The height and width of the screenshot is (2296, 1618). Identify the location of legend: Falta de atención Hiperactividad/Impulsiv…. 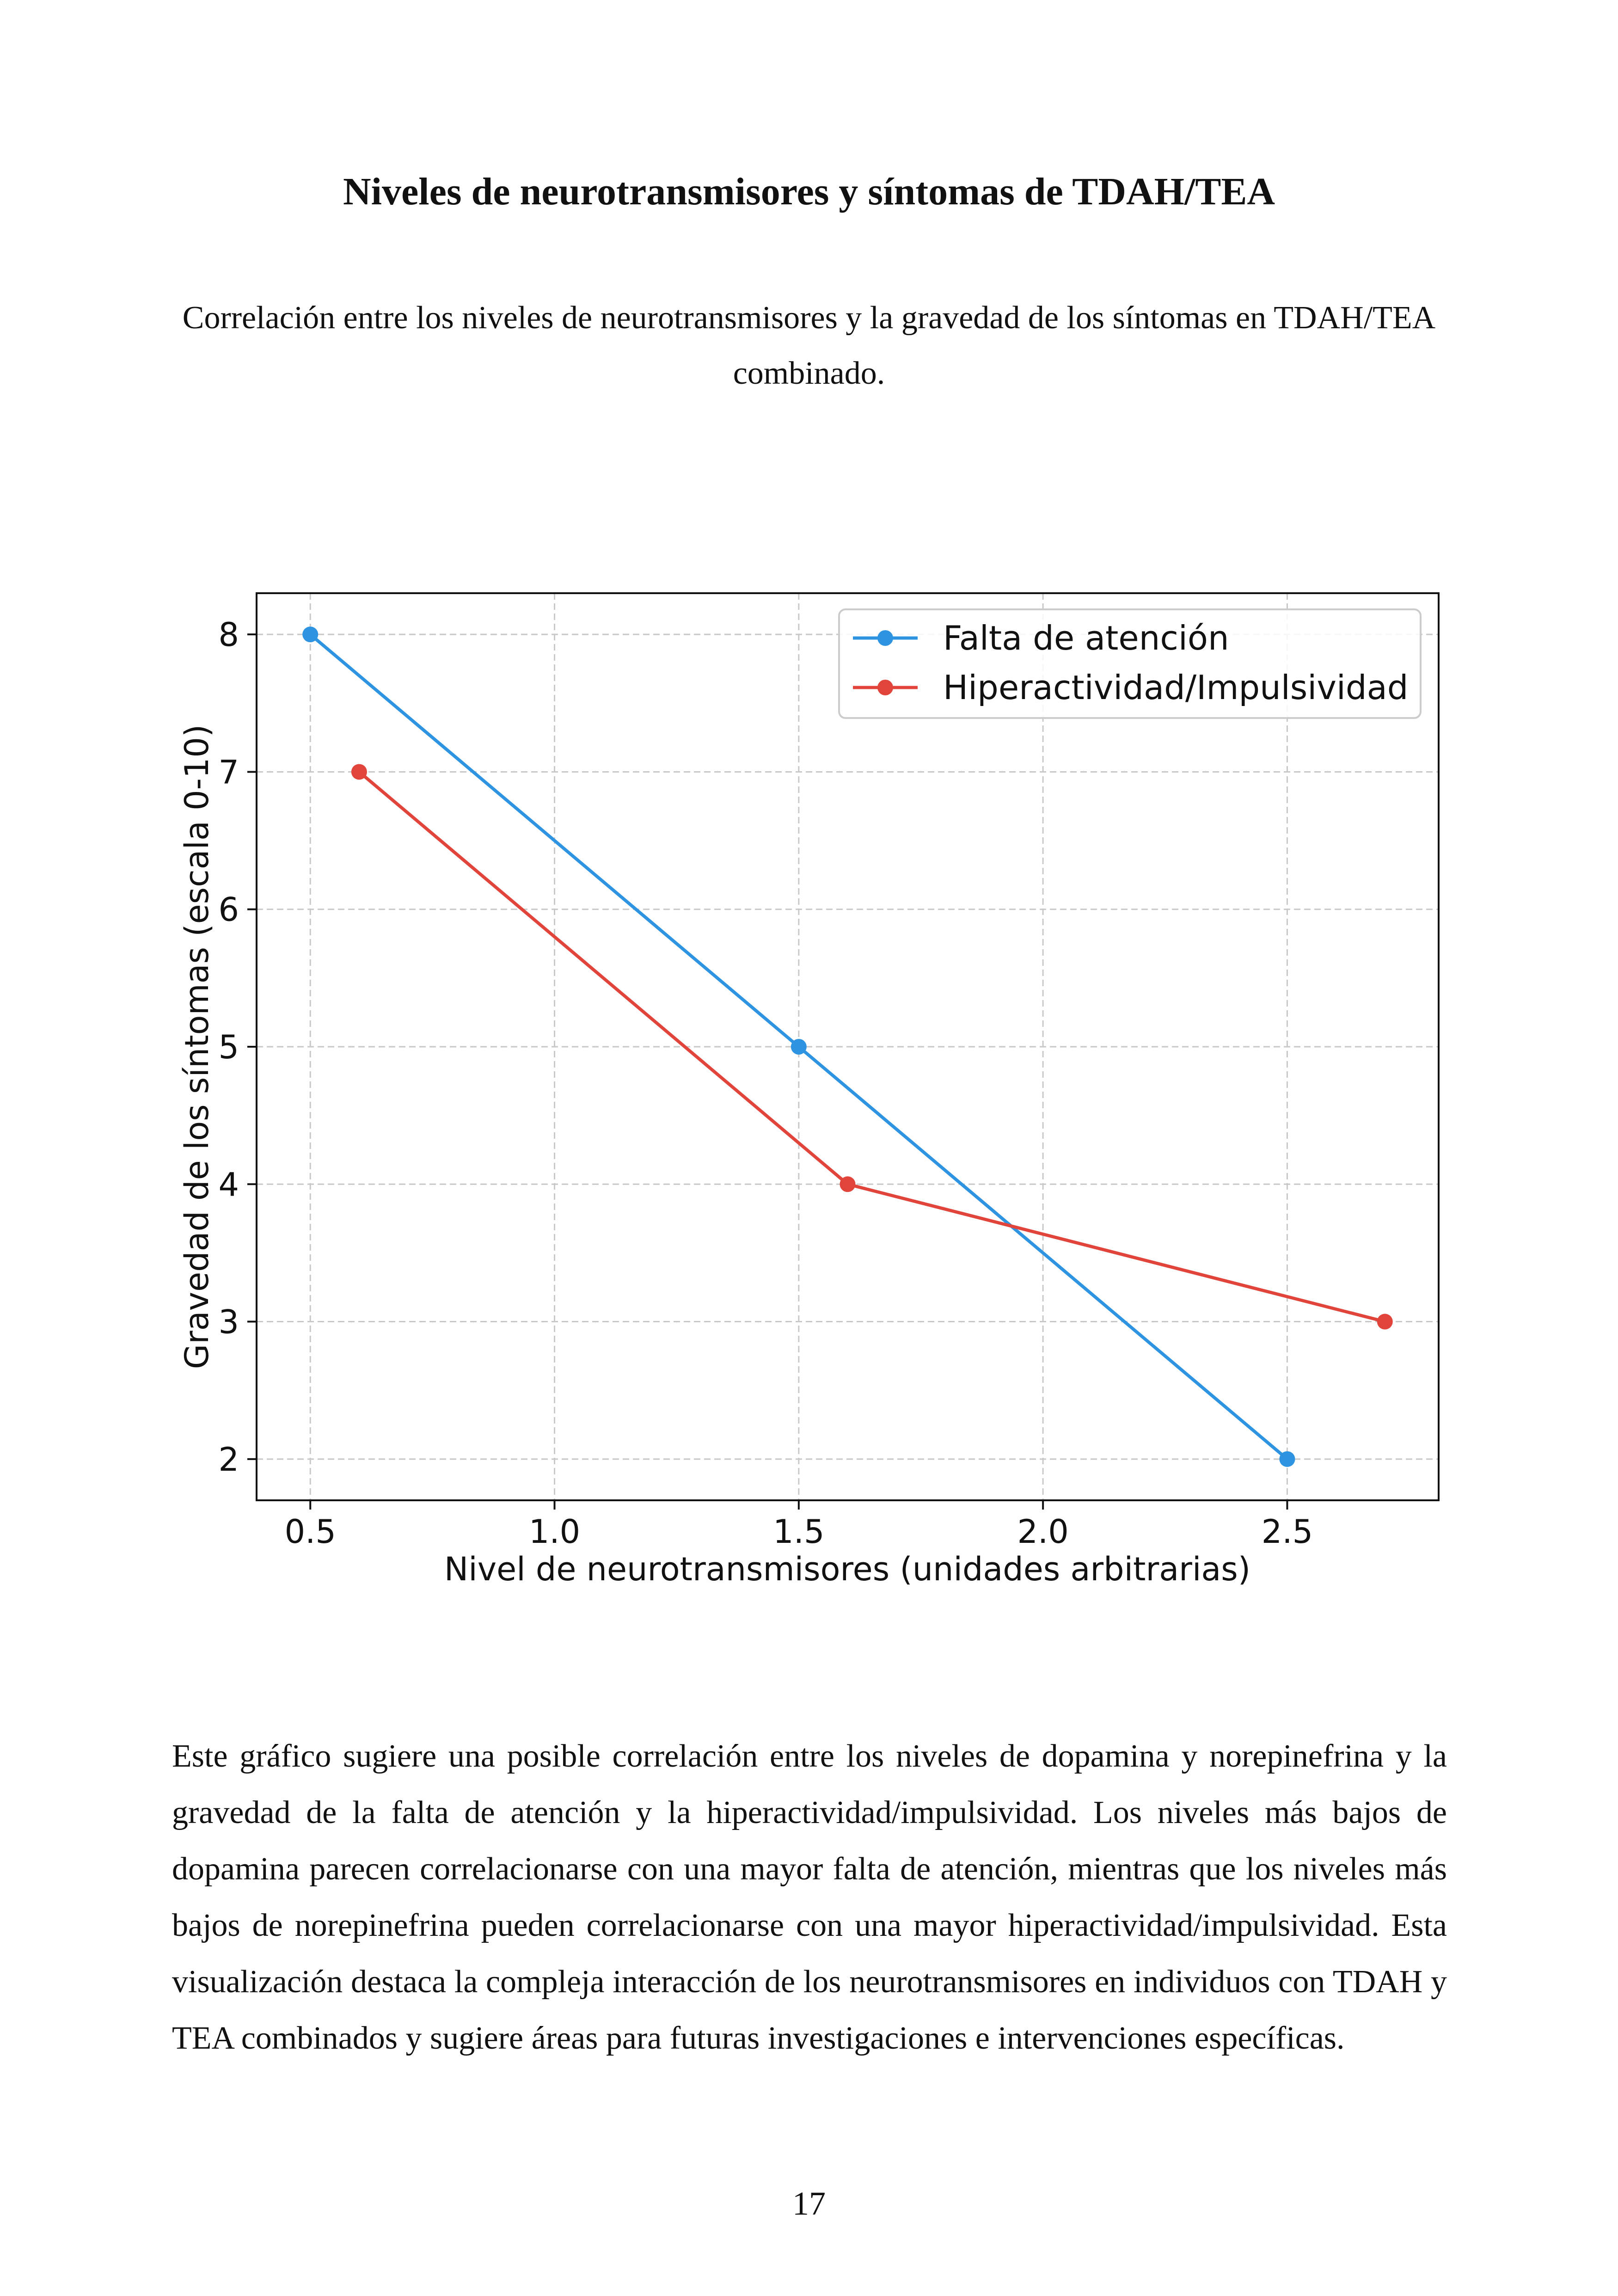
(1130, 664).